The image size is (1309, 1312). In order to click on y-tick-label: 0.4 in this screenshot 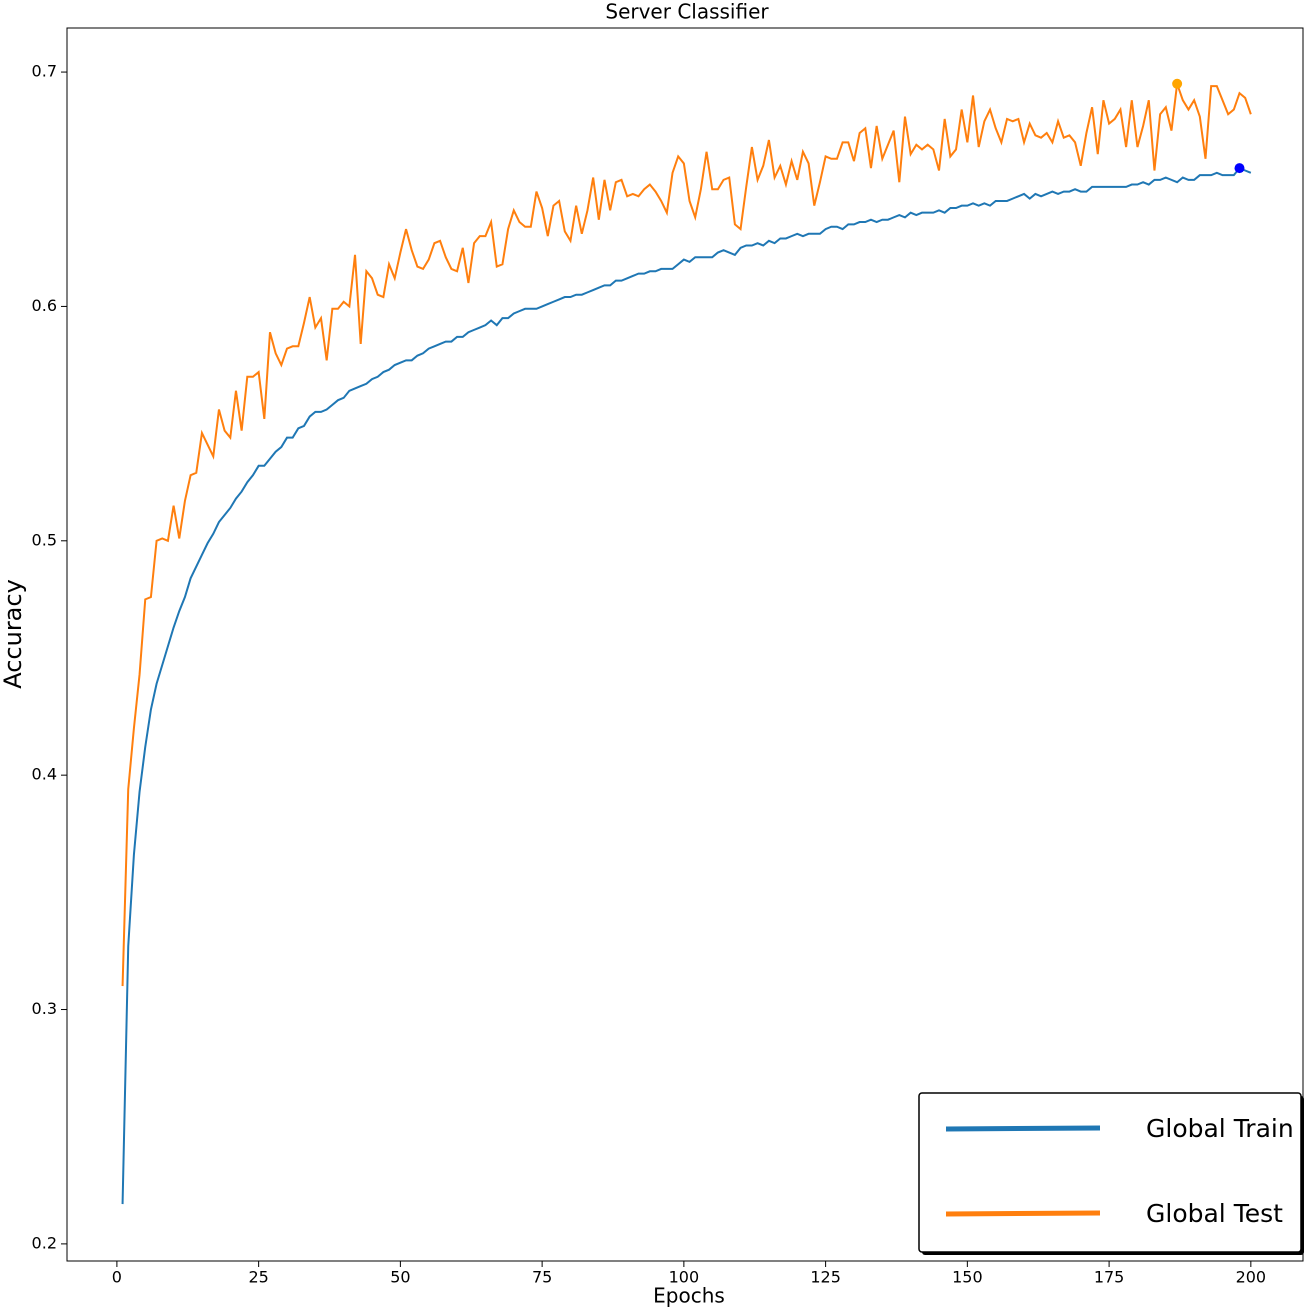, I will do `click(44, 774)`.